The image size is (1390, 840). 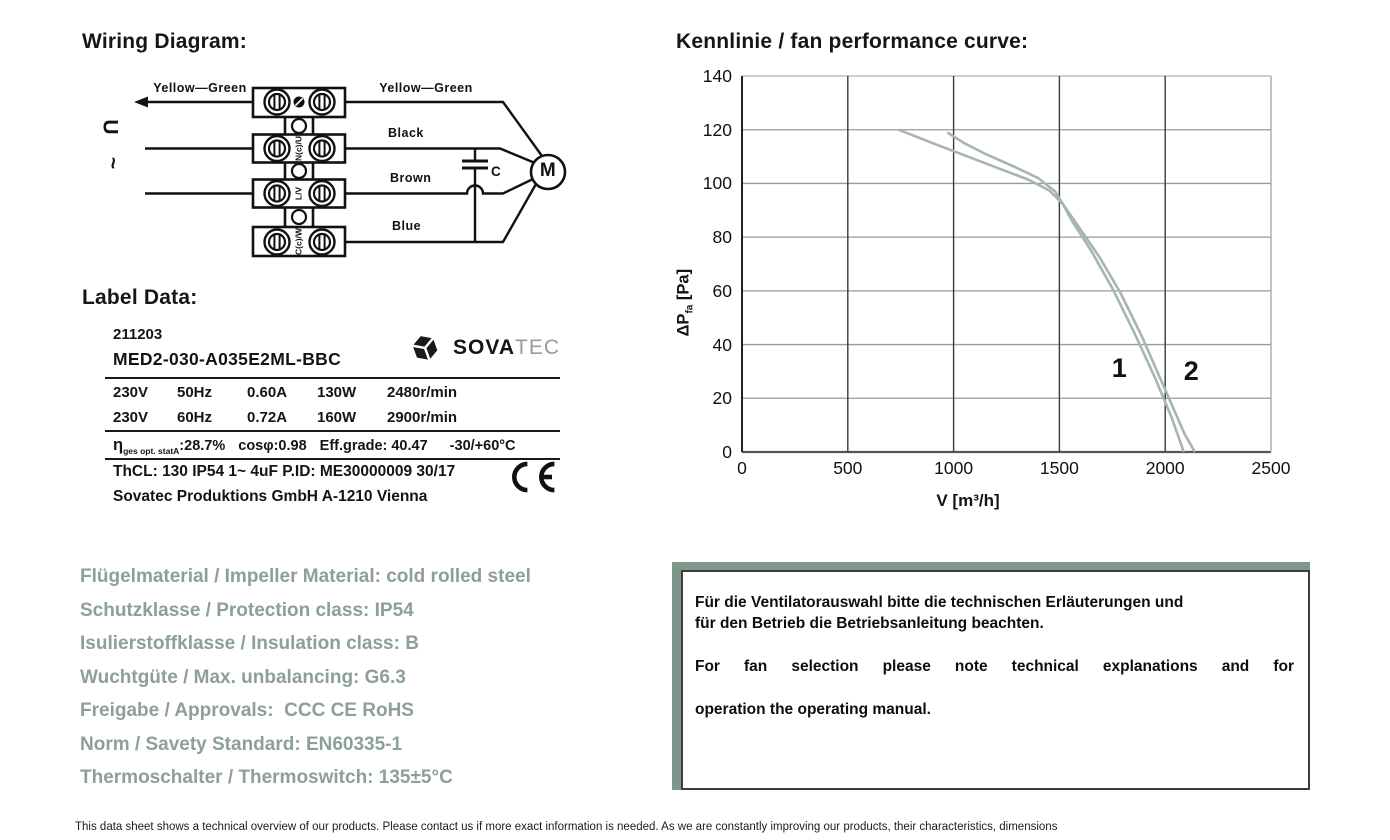 What do you see at coordinates (411, 178) in the screenshot?
I see `wire-label-brown: Brown` at bounding box center [411, 178].